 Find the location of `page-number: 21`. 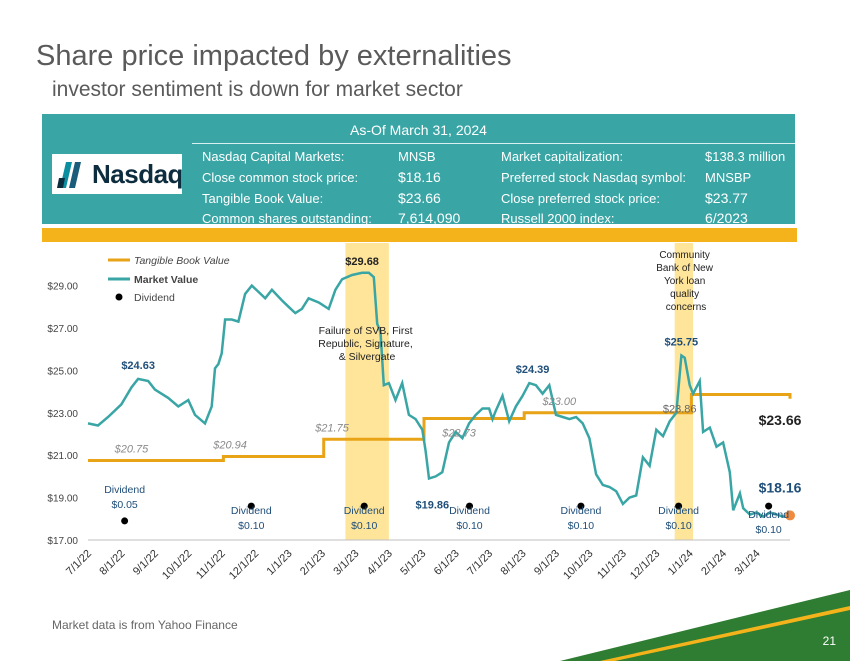

page-number: 21 is located at coordinates (829, 641).